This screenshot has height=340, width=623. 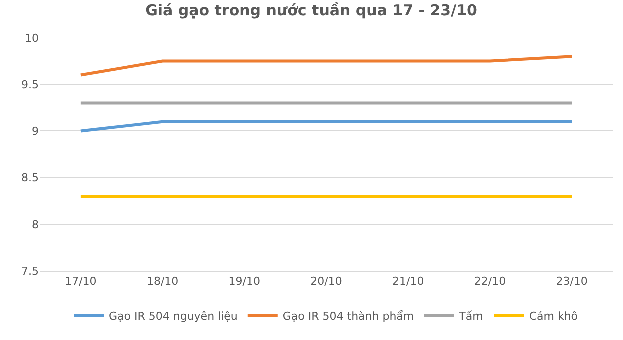 I want to click on chart-title: Giá gạo trong nước tuần qua 17 - 23/10, so click(x=312, y=11).